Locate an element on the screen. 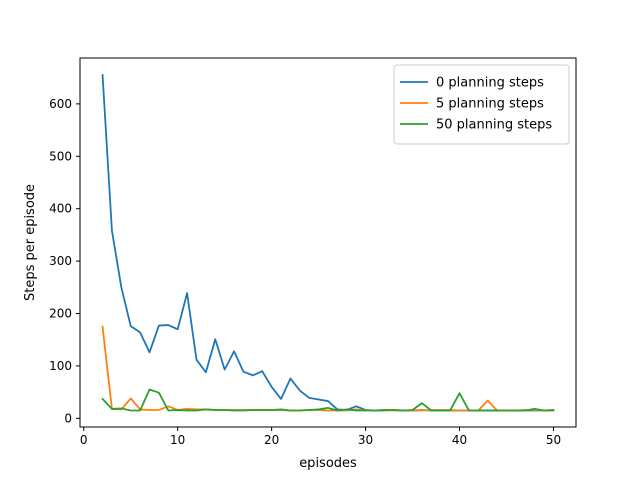  legend-label: 50 planning steps is located at coordinates (494, 125).